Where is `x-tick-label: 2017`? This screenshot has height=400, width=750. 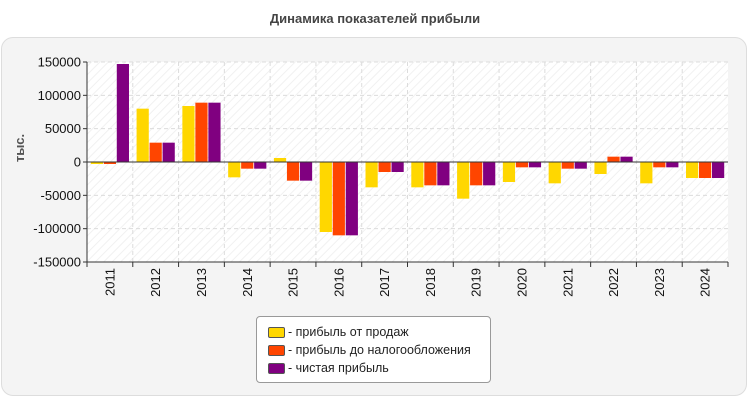 x-tick-label: 2017 is located at coordinates (384, 282).